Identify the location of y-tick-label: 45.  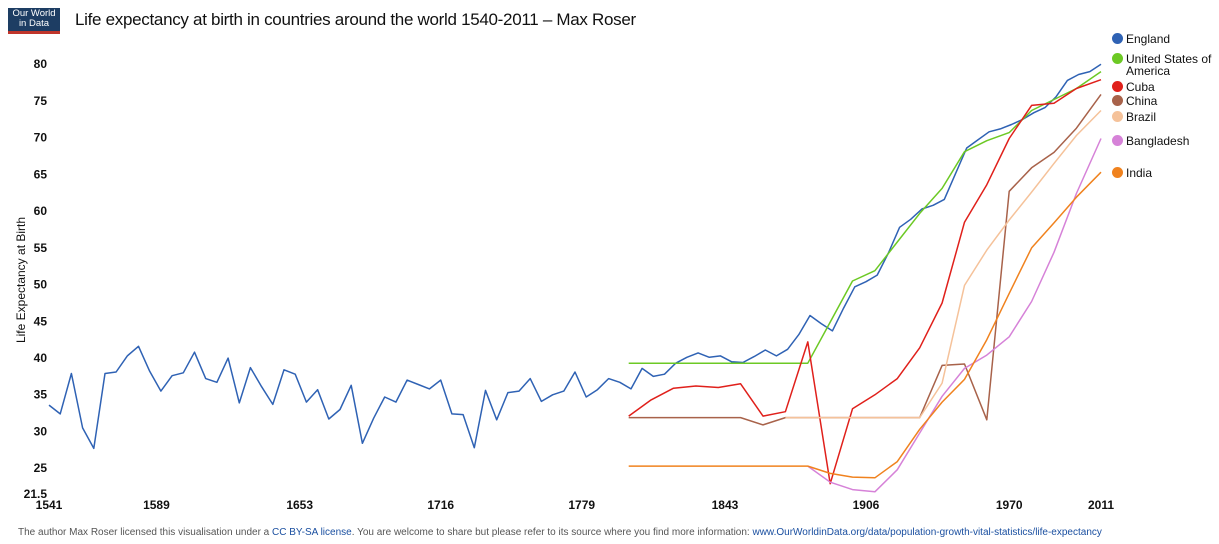
(41, 321).